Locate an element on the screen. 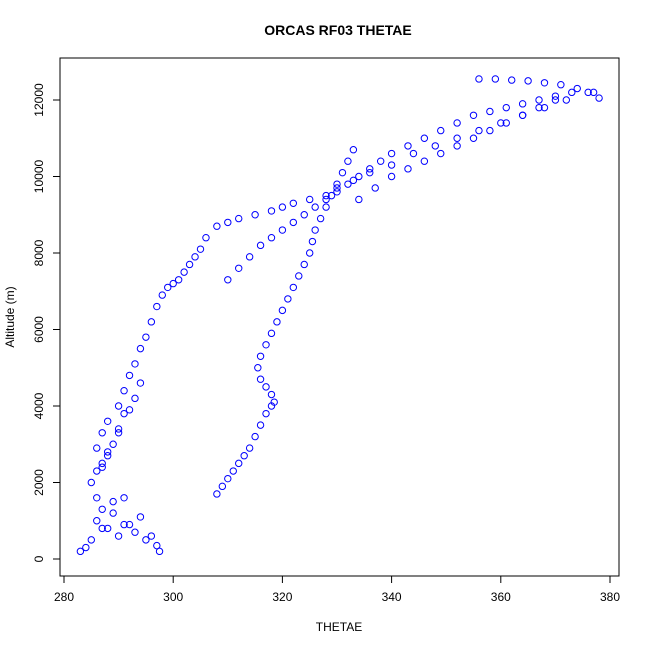 The width and height of the screenshot is (650, 650). x-tick-label: 320 is located at coordinates (282, 597).